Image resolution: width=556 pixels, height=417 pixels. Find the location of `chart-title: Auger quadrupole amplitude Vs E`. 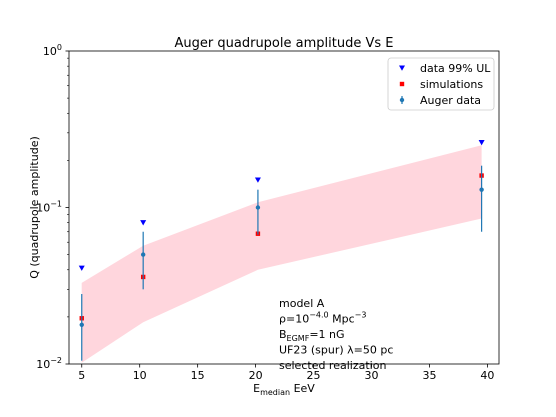

chart-title: Auger quadrupole amplitude Vs E is located at coordinates (284, 43).